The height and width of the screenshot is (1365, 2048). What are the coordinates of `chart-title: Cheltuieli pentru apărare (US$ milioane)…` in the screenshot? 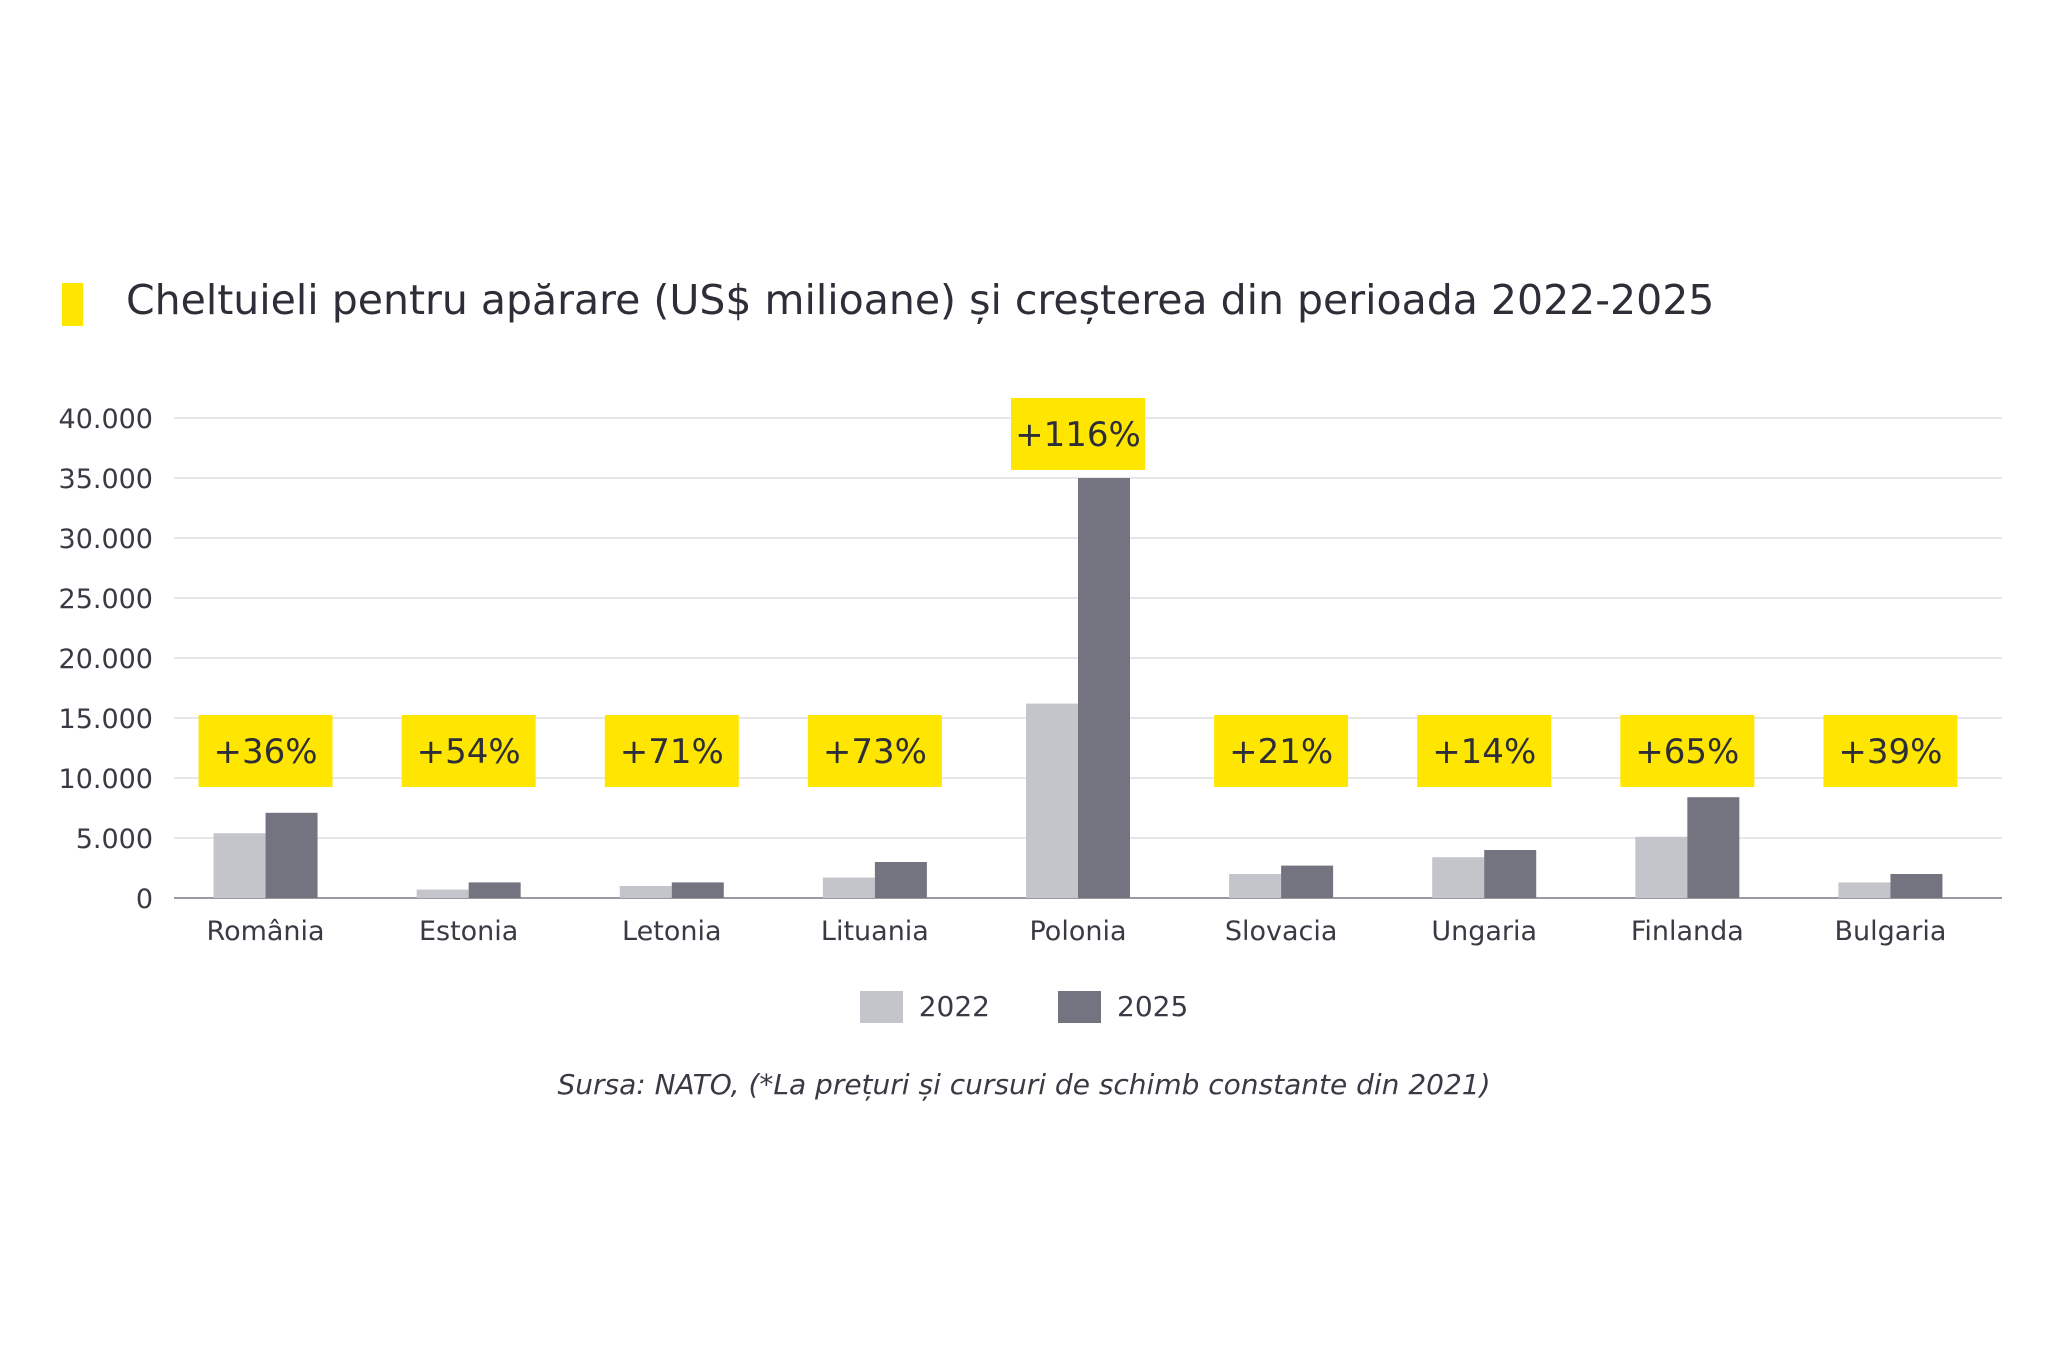 It's located at (920, 300).